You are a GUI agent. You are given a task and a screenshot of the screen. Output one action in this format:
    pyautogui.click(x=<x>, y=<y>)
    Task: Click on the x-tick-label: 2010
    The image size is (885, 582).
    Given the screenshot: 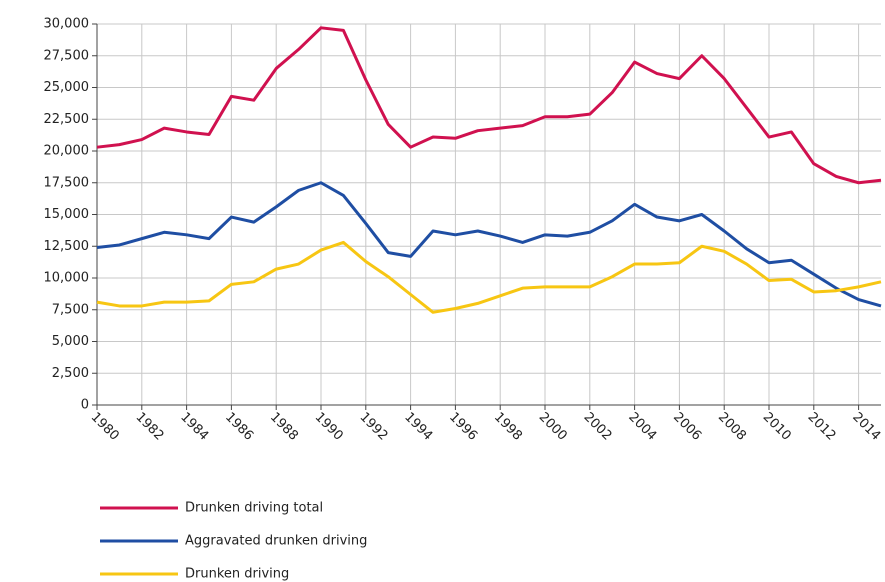 What is the action you would take?
    pyautogui.click(x=777, y=427)
    